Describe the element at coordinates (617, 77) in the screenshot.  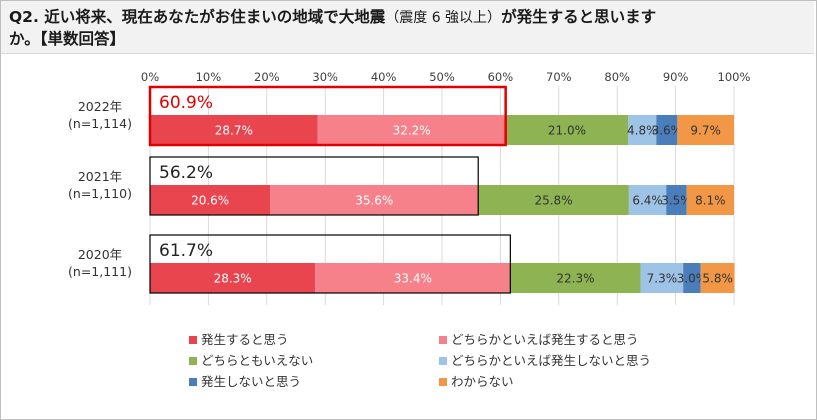
I see `x-tick-label: 80%` at that location.